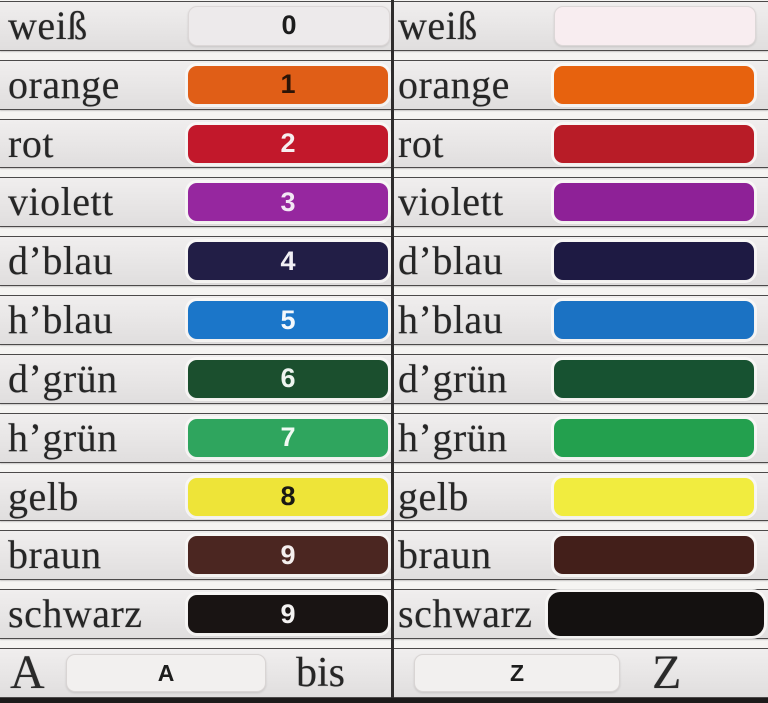  Describe the element at coordinates (453, 378) in the screenshot. I see `color-label-right: d’grün` at that location.